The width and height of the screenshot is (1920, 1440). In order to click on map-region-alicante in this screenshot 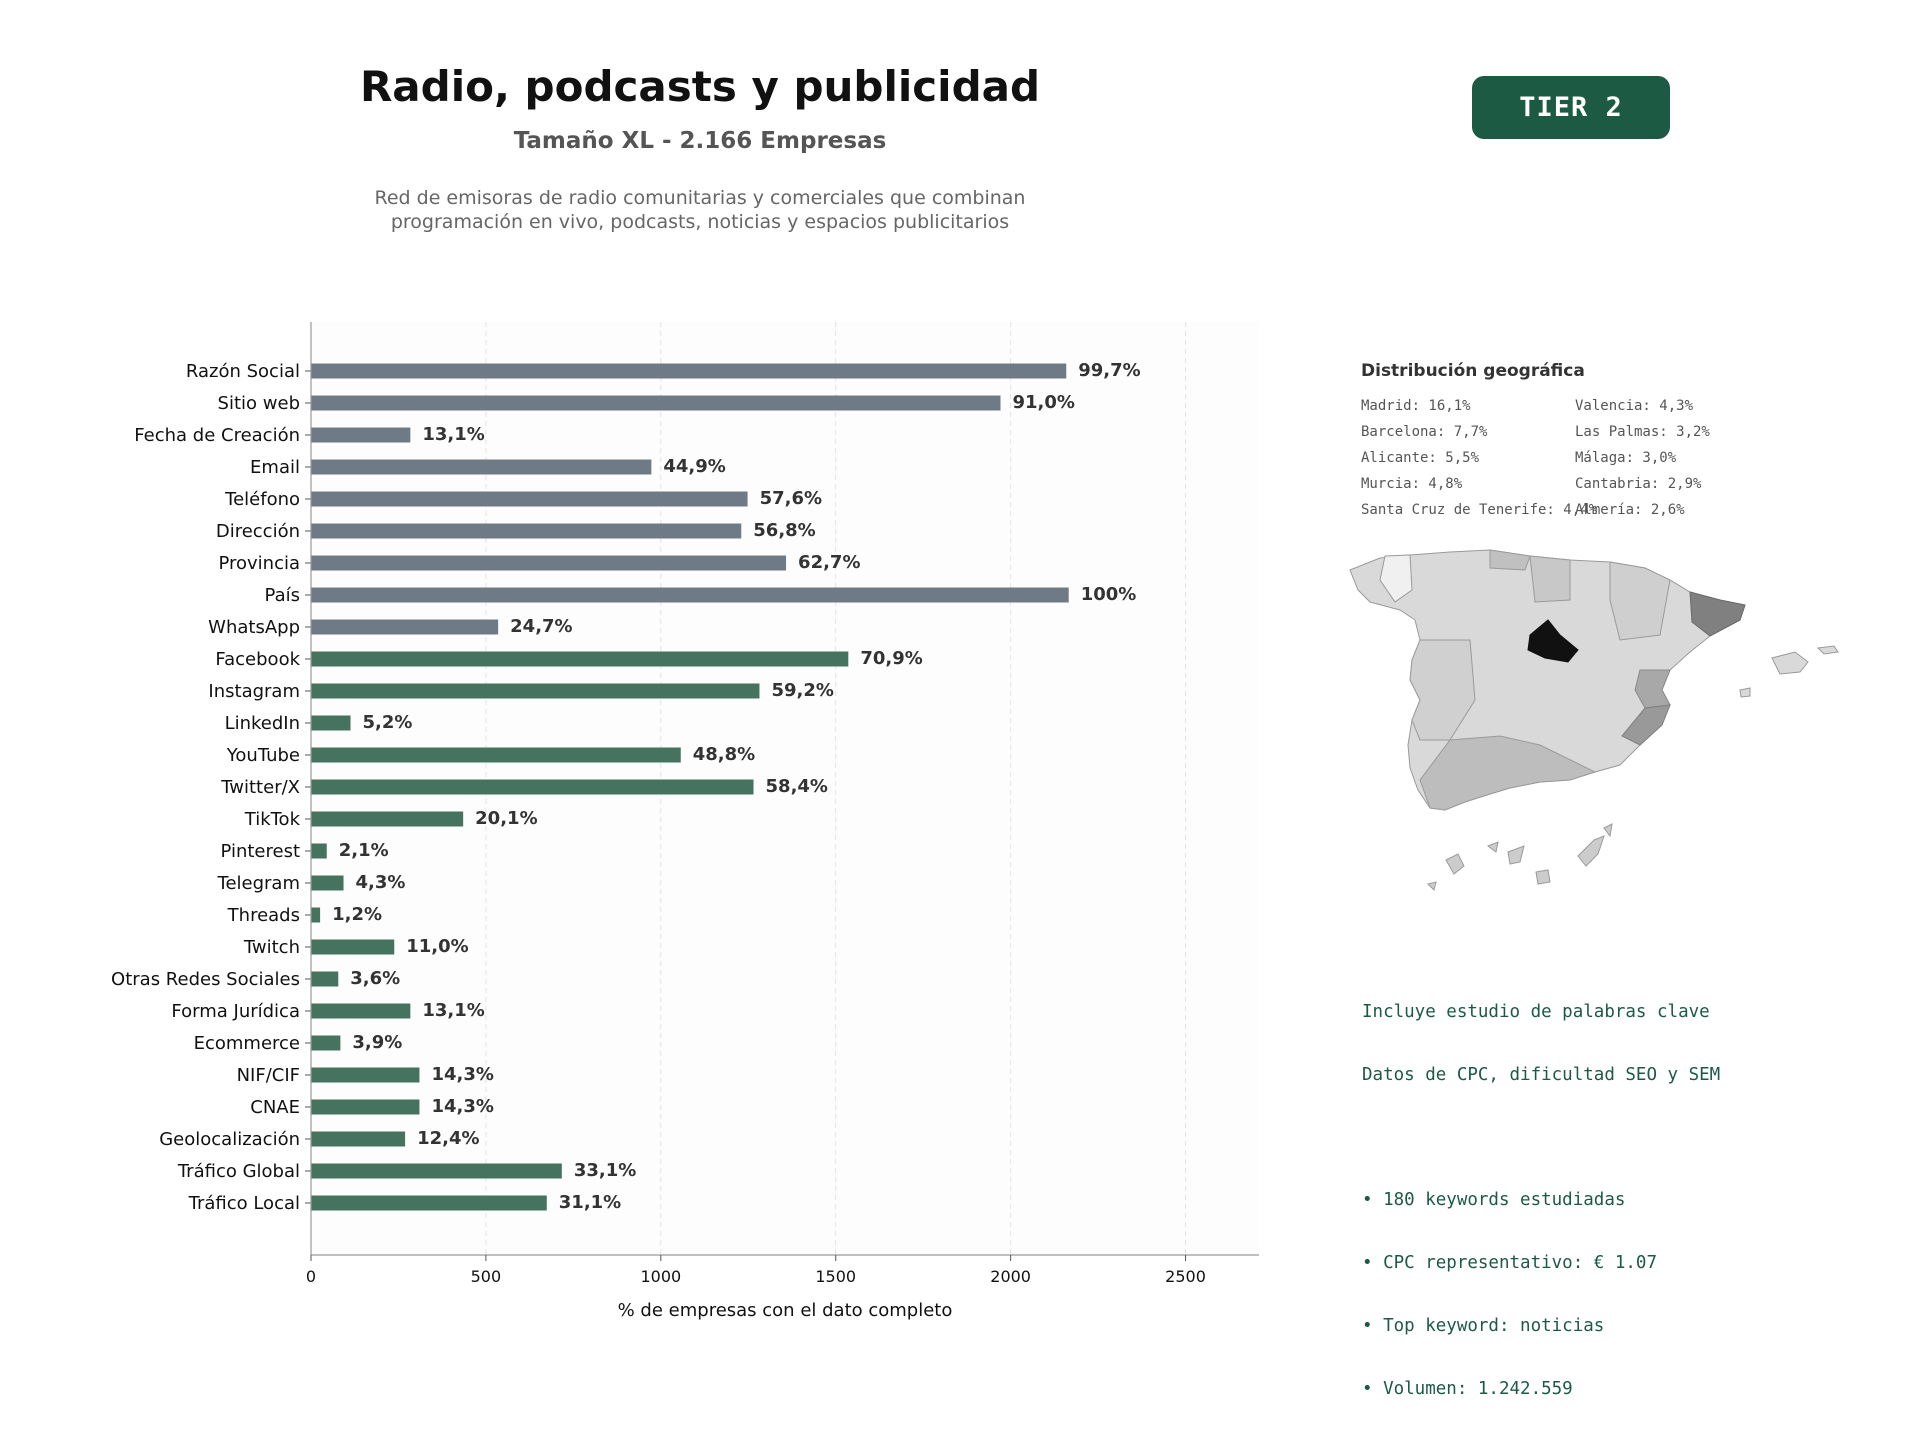, I will do `click(1646, 725)`.